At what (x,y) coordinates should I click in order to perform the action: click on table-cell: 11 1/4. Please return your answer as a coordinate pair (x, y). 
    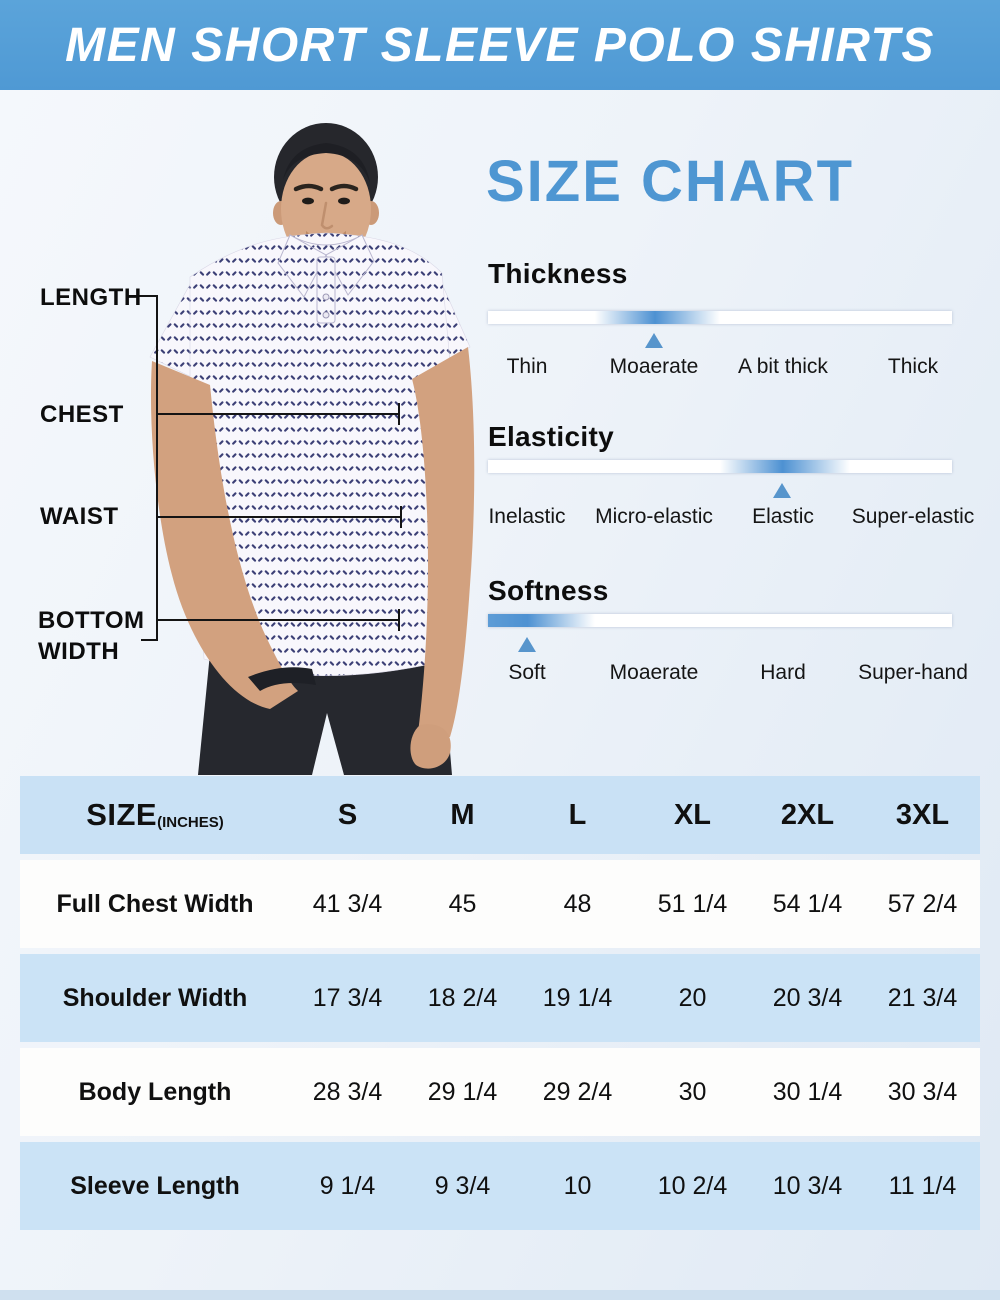
    Looking at the image, I should click on (922, 1185).